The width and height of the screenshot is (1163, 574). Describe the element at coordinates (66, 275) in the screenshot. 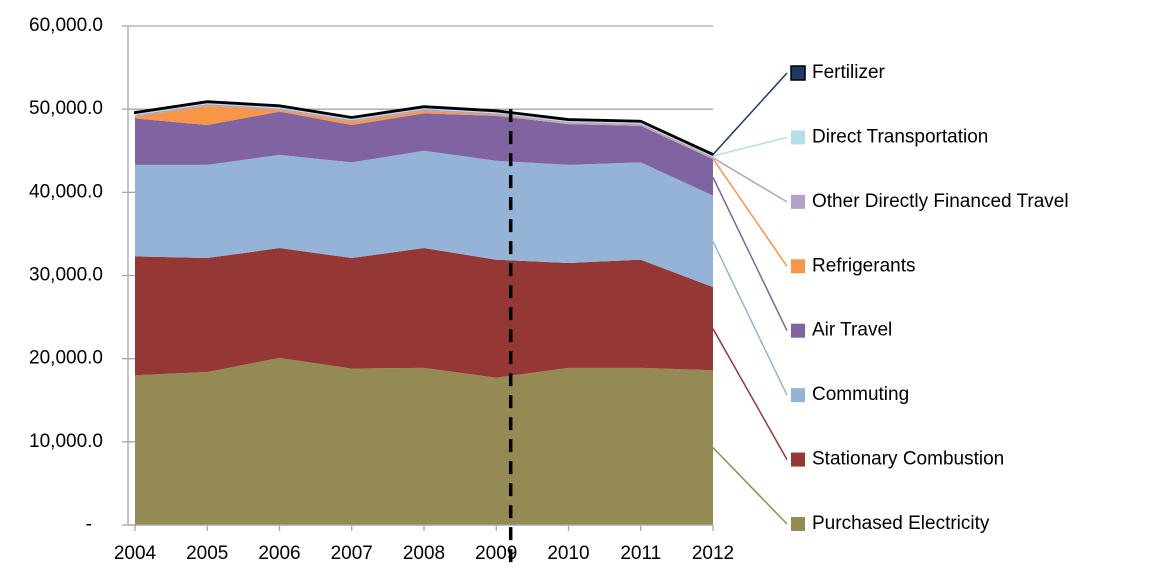

I see `y-tick-label: 30,000.0` at that location.